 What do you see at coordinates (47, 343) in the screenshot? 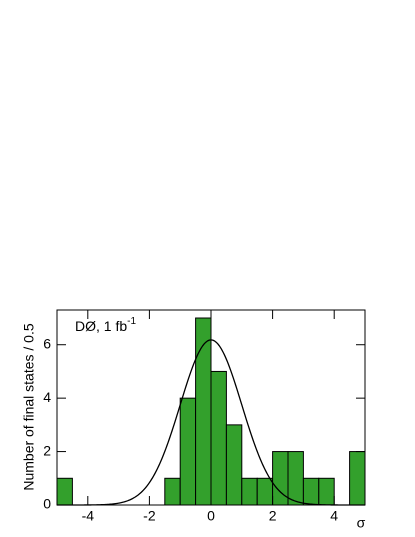
I see `y-tick-label: 6` at bounding box center [47, 343].